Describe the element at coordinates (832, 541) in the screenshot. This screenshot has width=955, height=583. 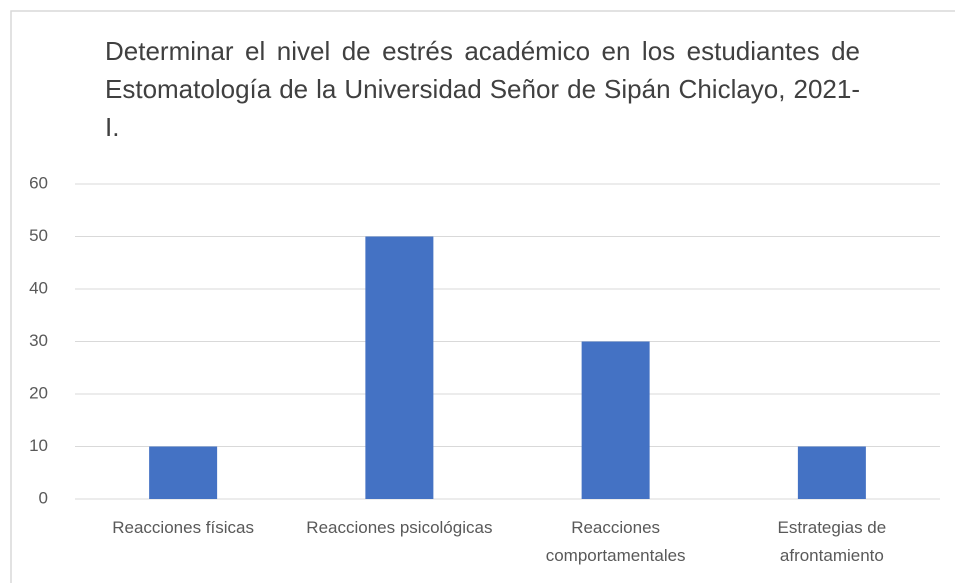
I see `x-tick-label: Estrategias de afrontamiento` at that location.